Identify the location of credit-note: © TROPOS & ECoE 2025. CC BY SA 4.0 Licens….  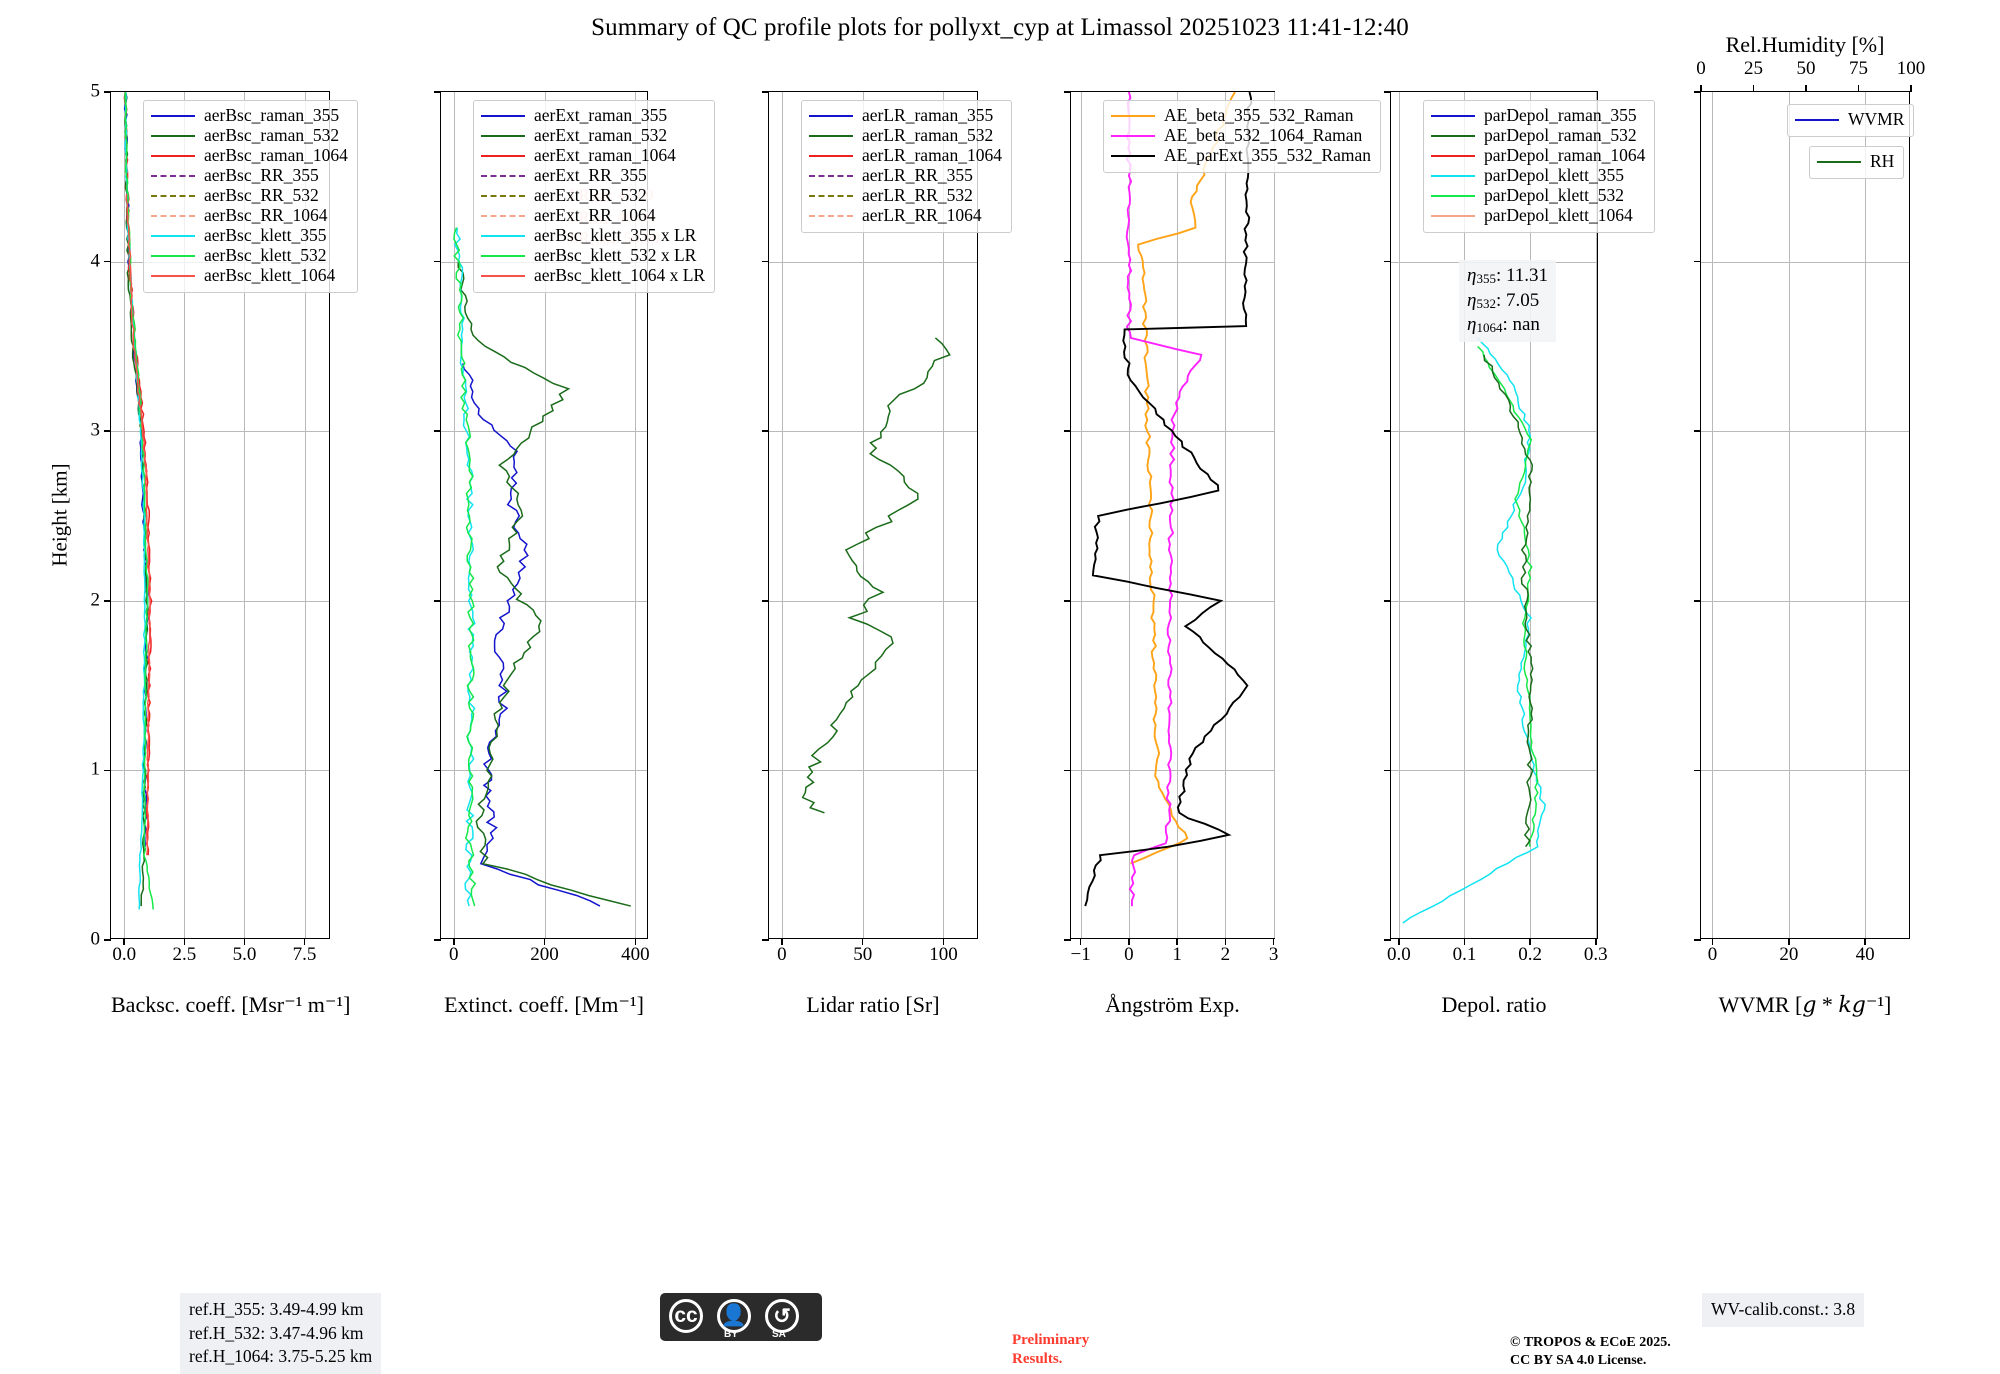
(1590, 1352).